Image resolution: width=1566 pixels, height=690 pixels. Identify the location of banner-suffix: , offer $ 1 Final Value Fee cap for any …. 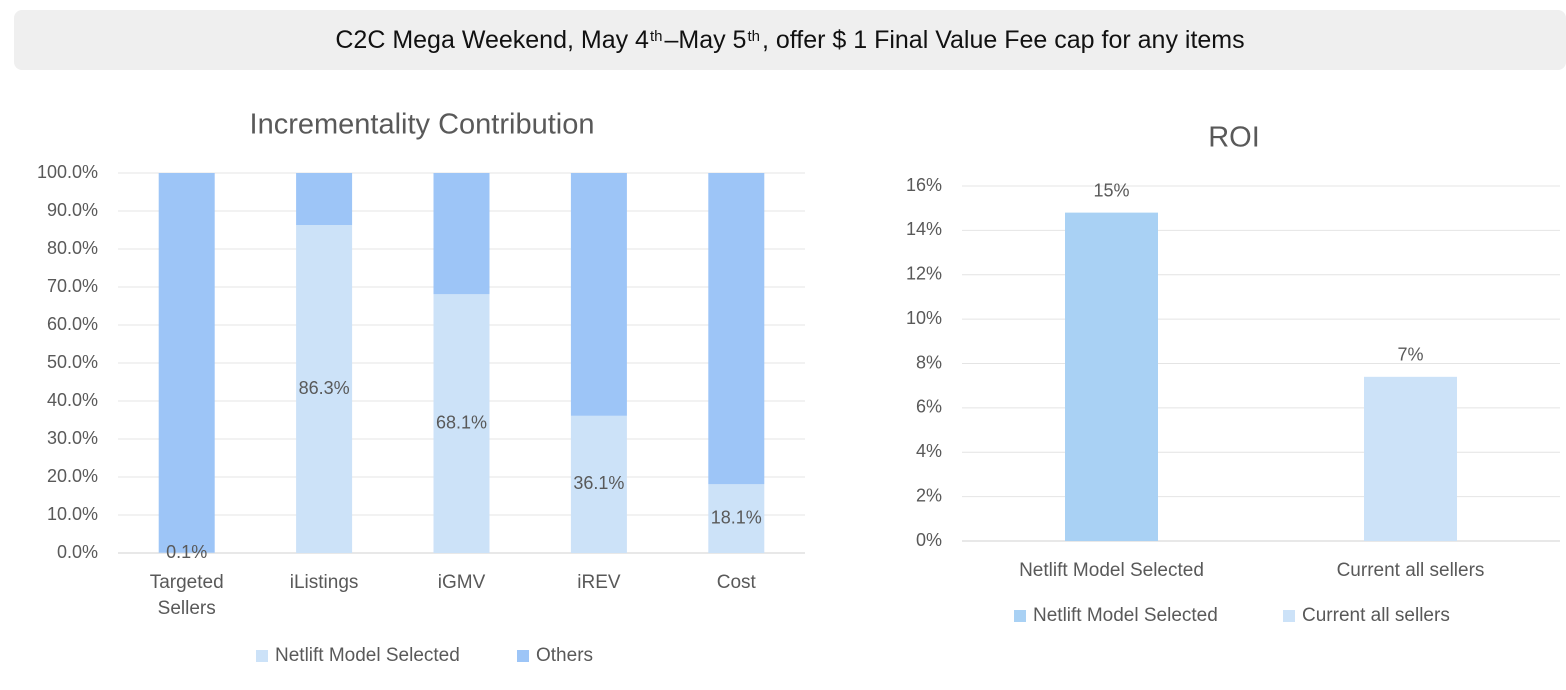
(1003, 39).